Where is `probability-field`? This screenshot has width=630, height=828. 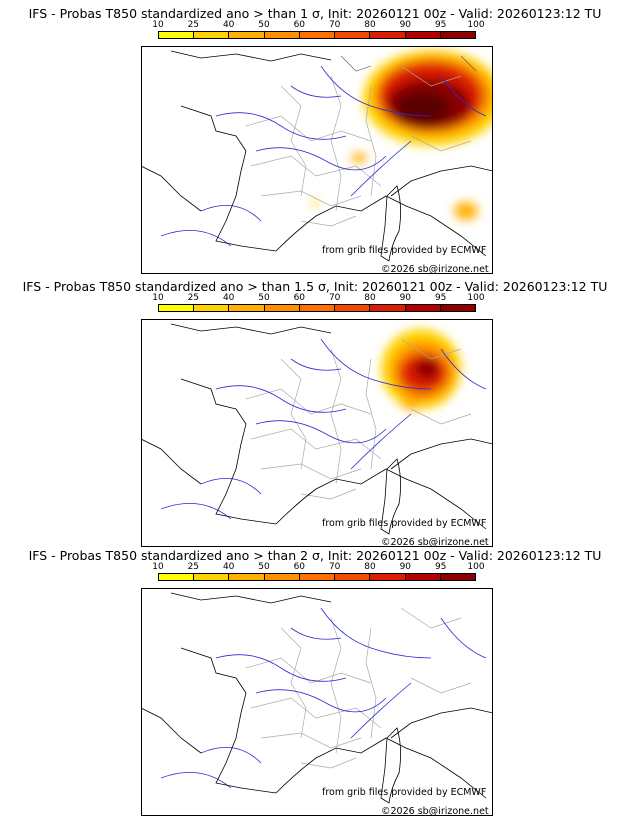 probability-field is located at coordinates (402, 135).